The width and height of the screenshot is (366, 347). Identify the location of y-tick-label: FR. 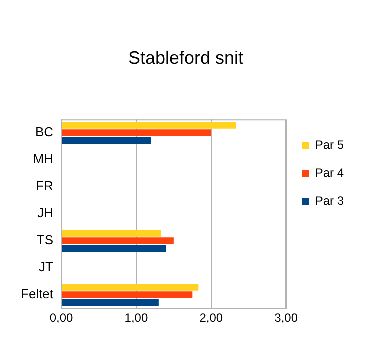
(45, 186).